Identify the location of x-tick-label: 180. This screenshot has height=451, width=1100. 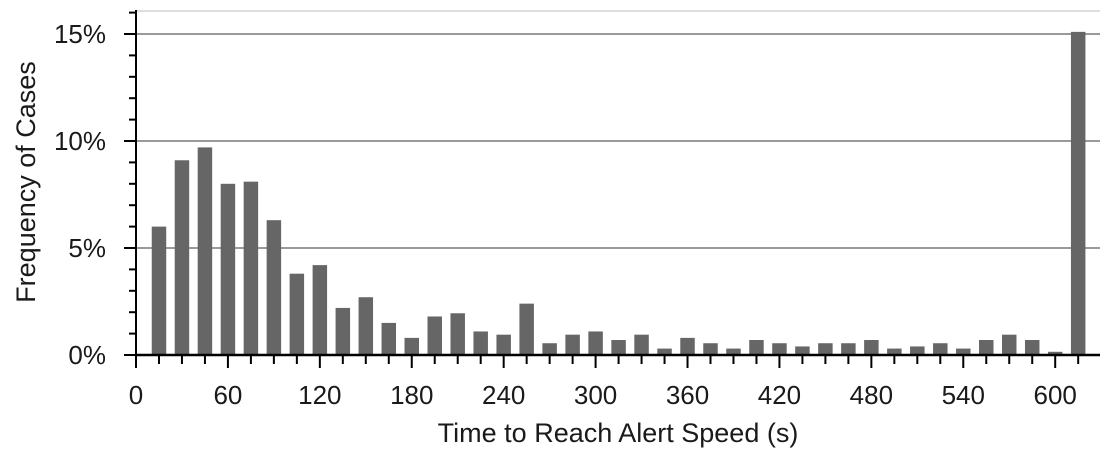
(411, 395).